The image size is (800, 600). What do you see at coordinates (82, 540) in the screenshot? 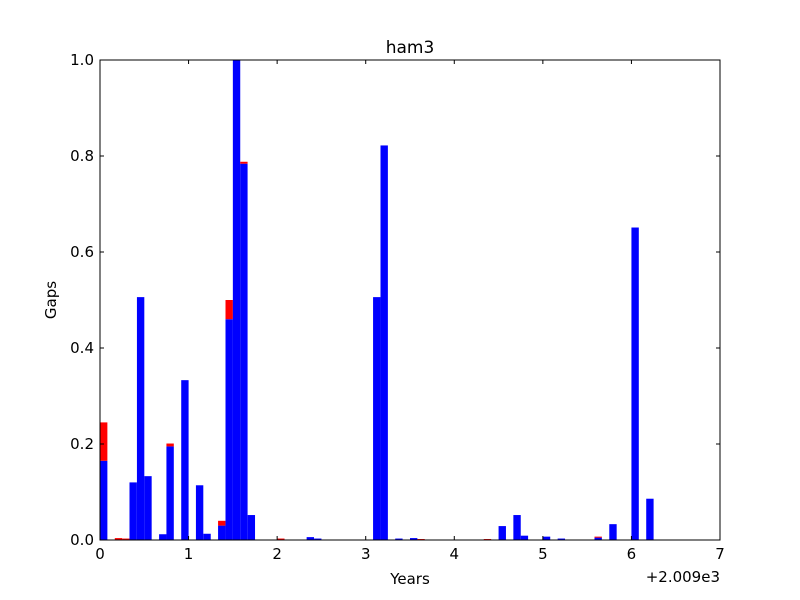
I see `y-tick-label: 0.0` at bounding box center [82, 540].